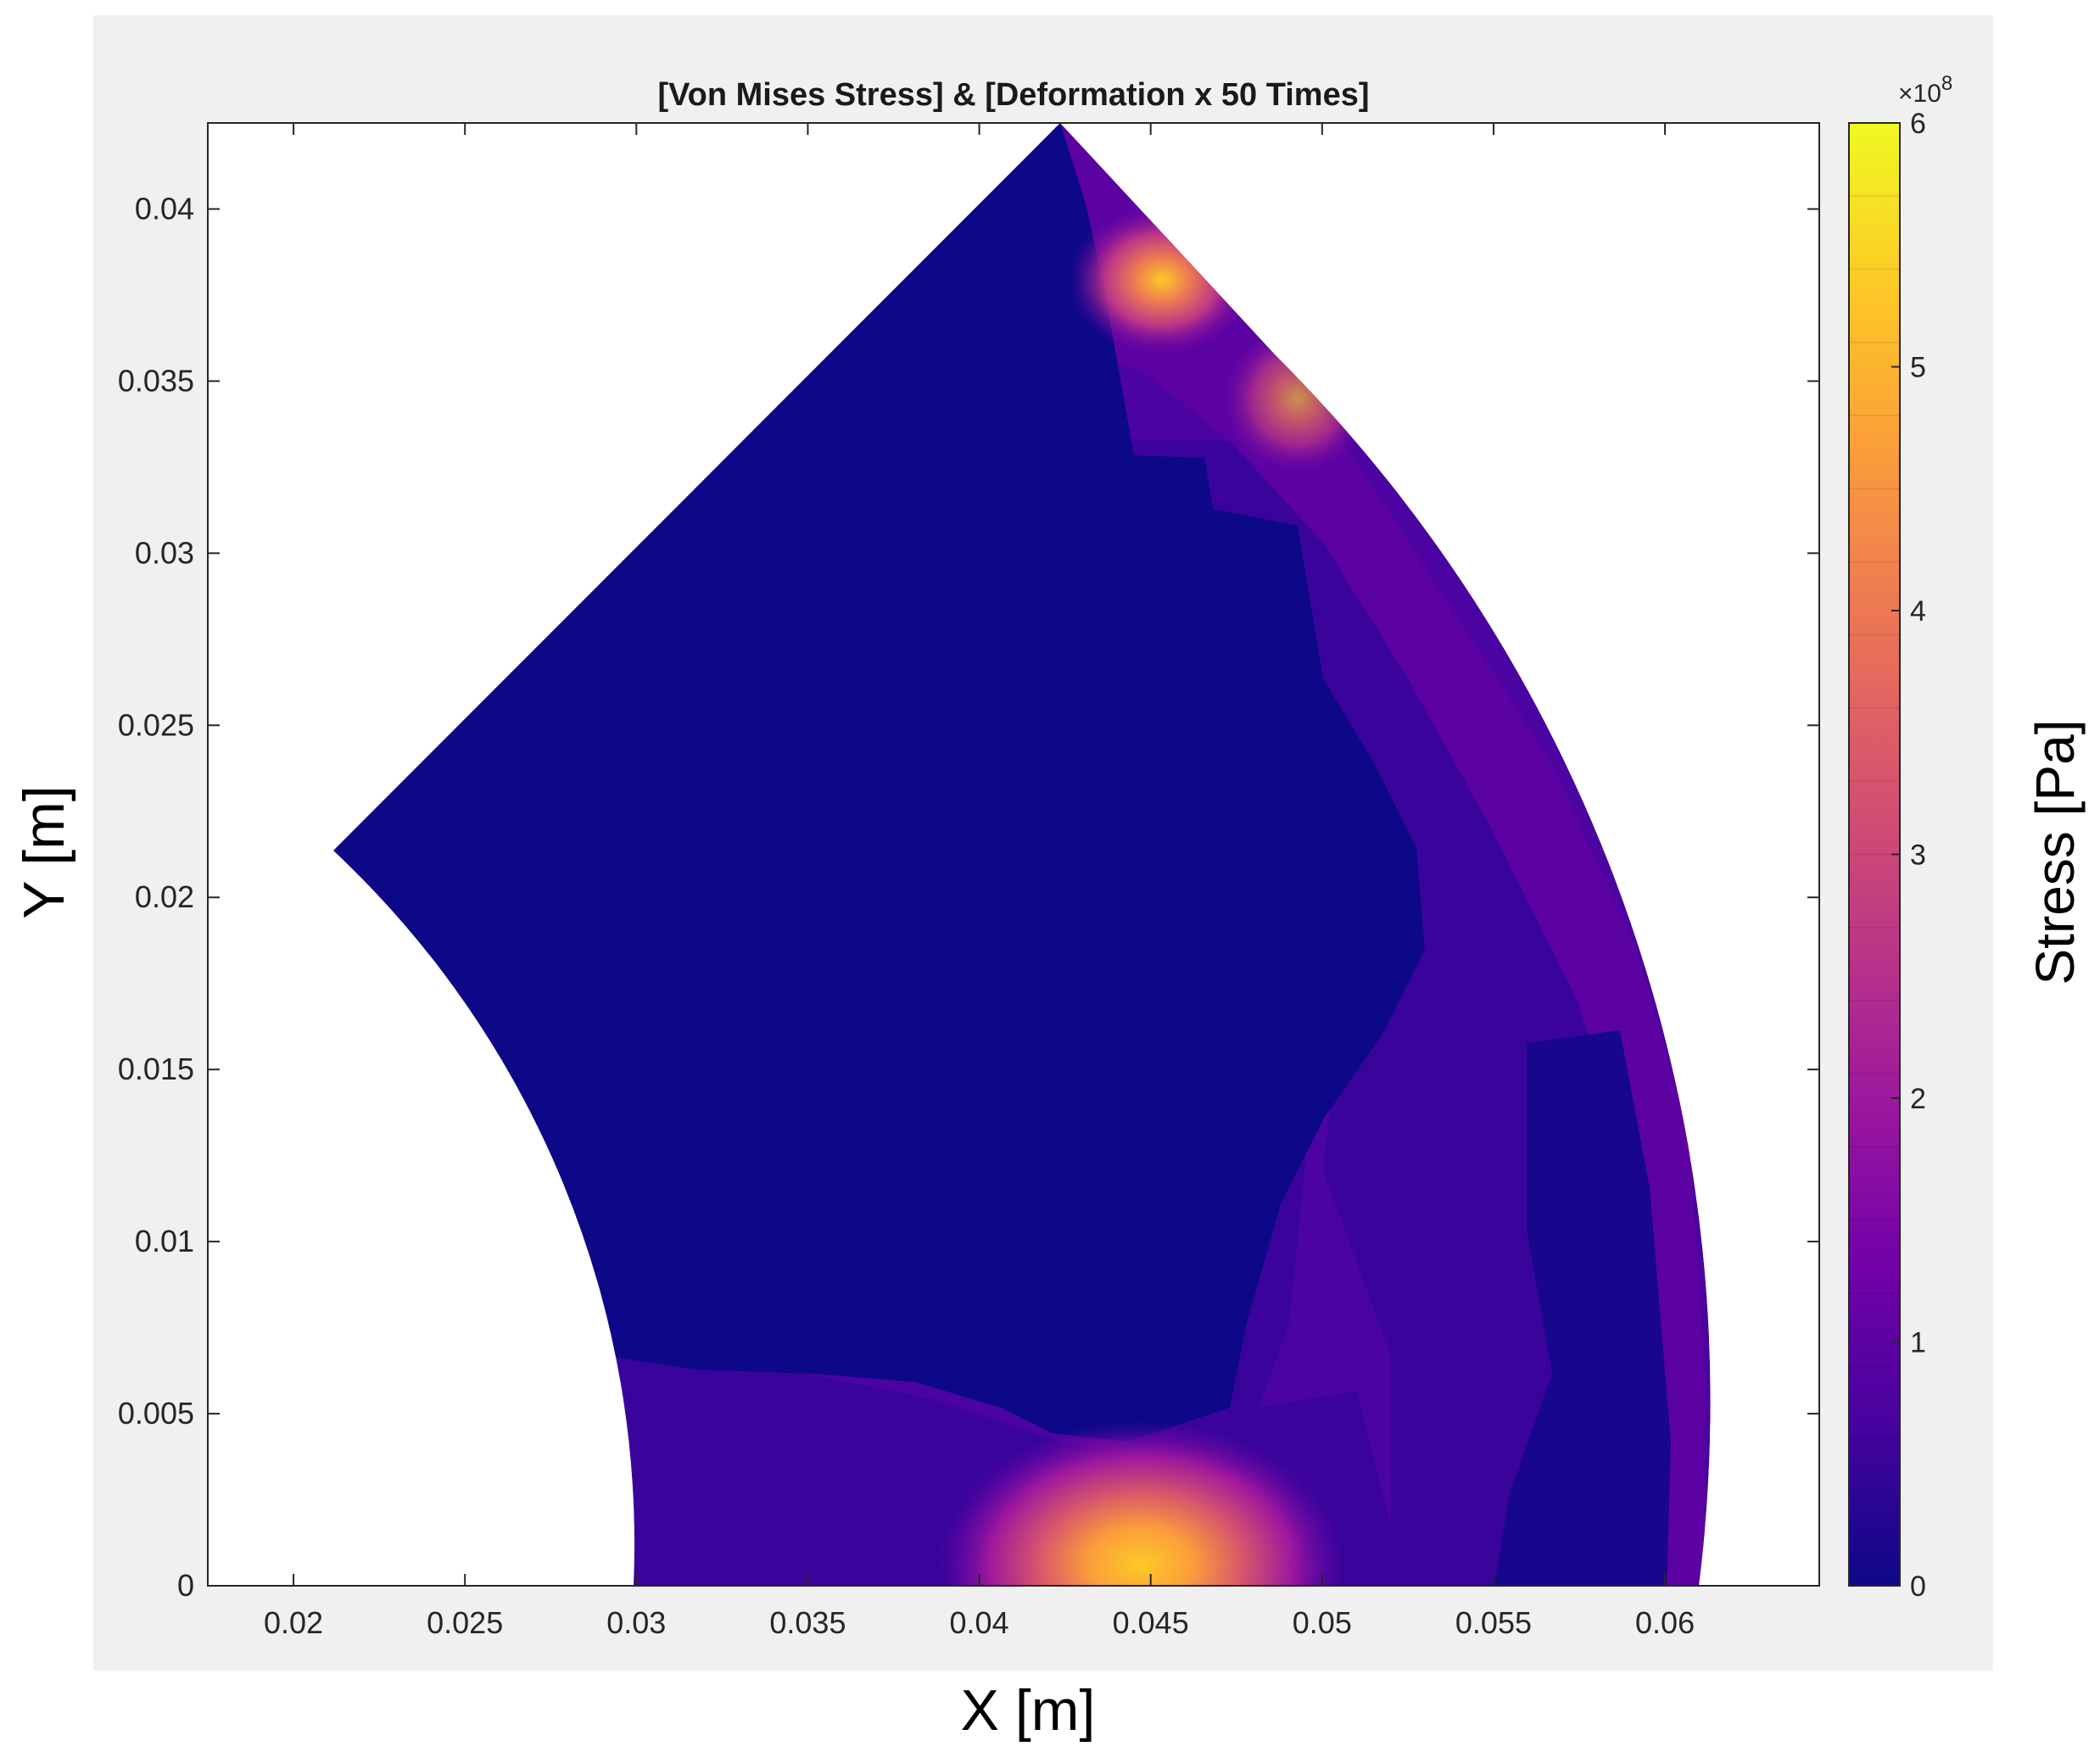 This screenshot has height=1763, width=2100. Describe the element at coordinates (164, 552) in the screenshot. I see `y-tick-label: 0.03` at that location.